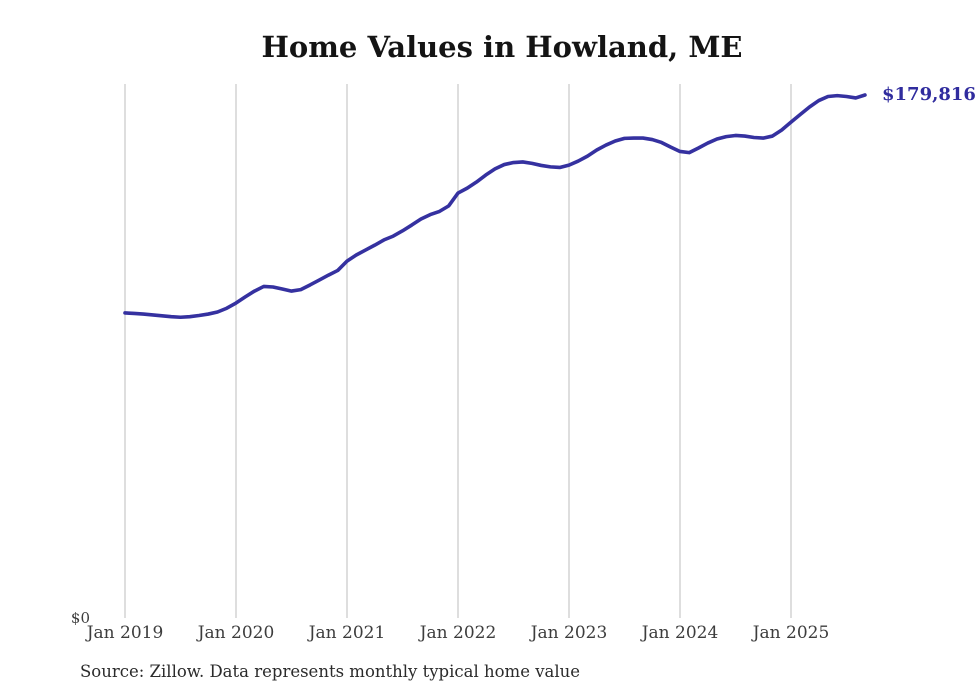  I want to click on latest-value-label: $179,816, so click(929, 95).